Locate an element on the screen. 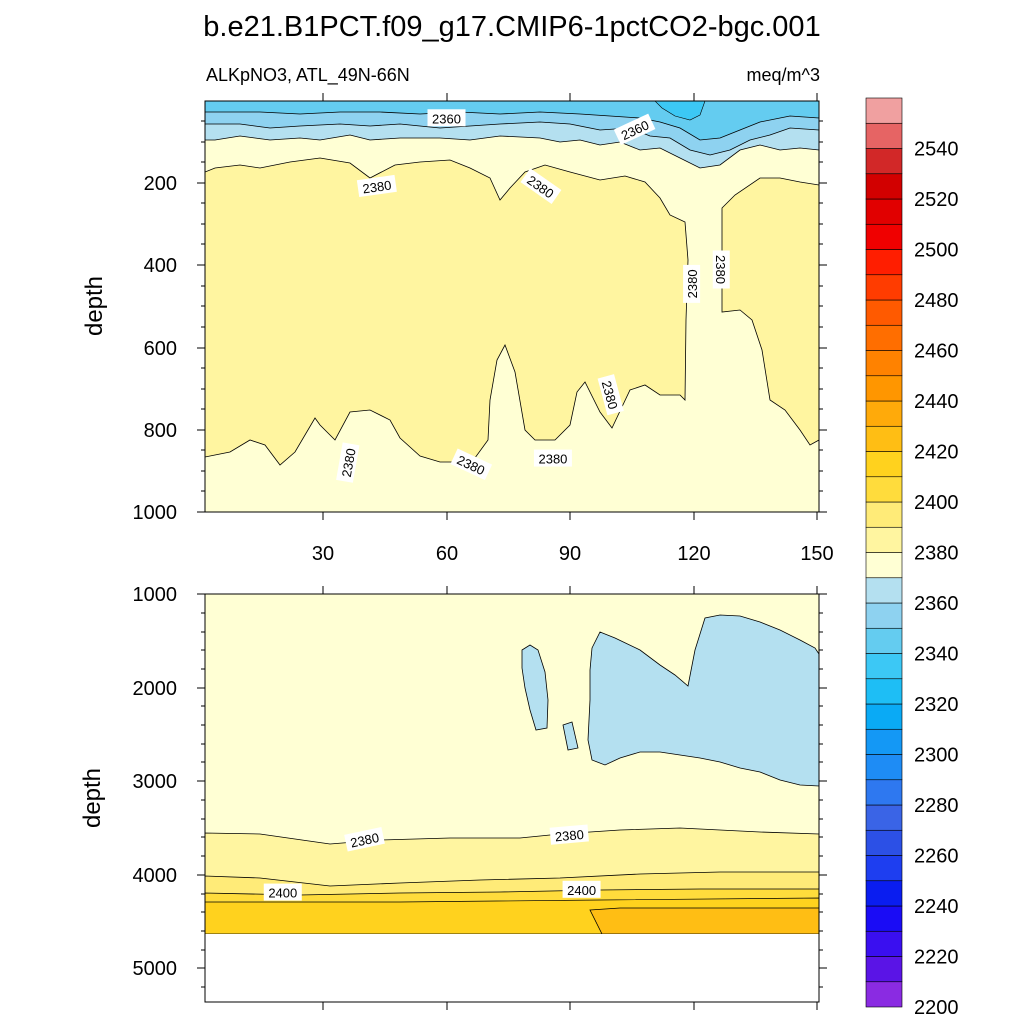 The width and height of the screenshot is (1024, 1024). colorbar-tick-label: 2320 is located at coordinates (936, 705).